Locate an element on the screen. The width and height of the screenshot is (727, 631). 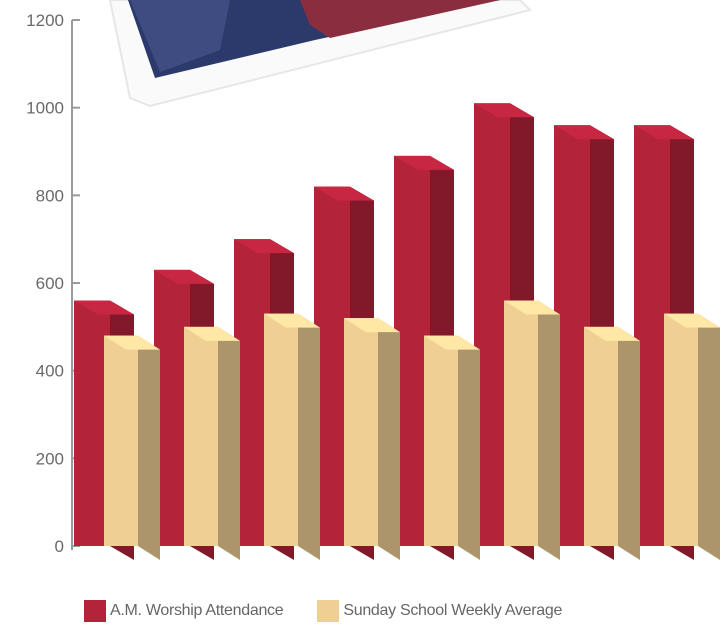
bar-sunday-school-3-side is located at coordinates (309, 436).